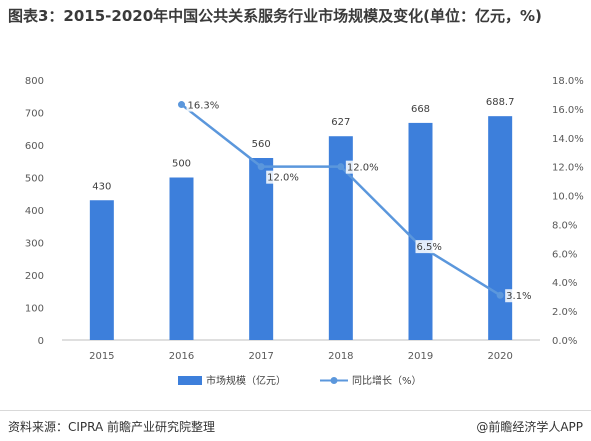 This screenshot has width=591, height=441. What do you see at coordinates (568, 168) in the screenshot?
I see `y-right-tick-label: 12.0%` at bounding box center [568, 168].